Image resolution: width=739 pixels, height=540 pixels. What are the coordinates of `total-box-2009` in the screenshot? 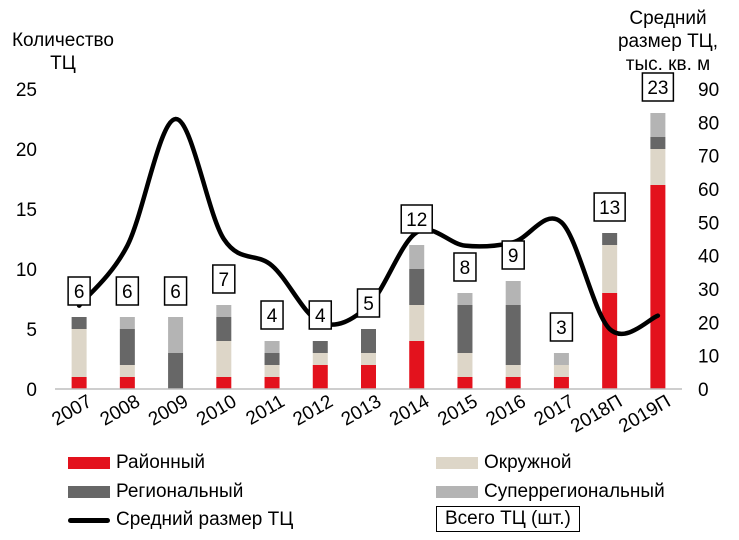 It's located at (175, 291).